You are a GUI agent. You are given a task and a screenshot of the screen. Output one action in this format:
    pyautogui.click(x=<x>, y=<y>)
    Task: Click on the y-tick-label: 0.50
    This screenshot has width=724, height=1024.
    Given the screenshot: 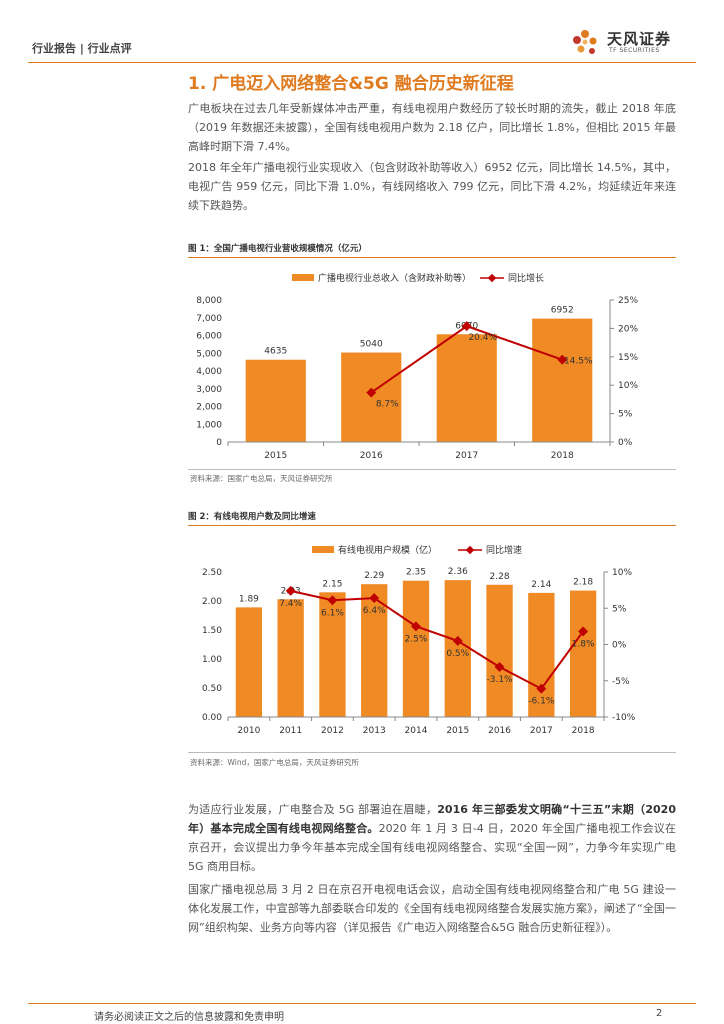 What is the action you would take?
    pyautogui.click(x=212, y=689)
    